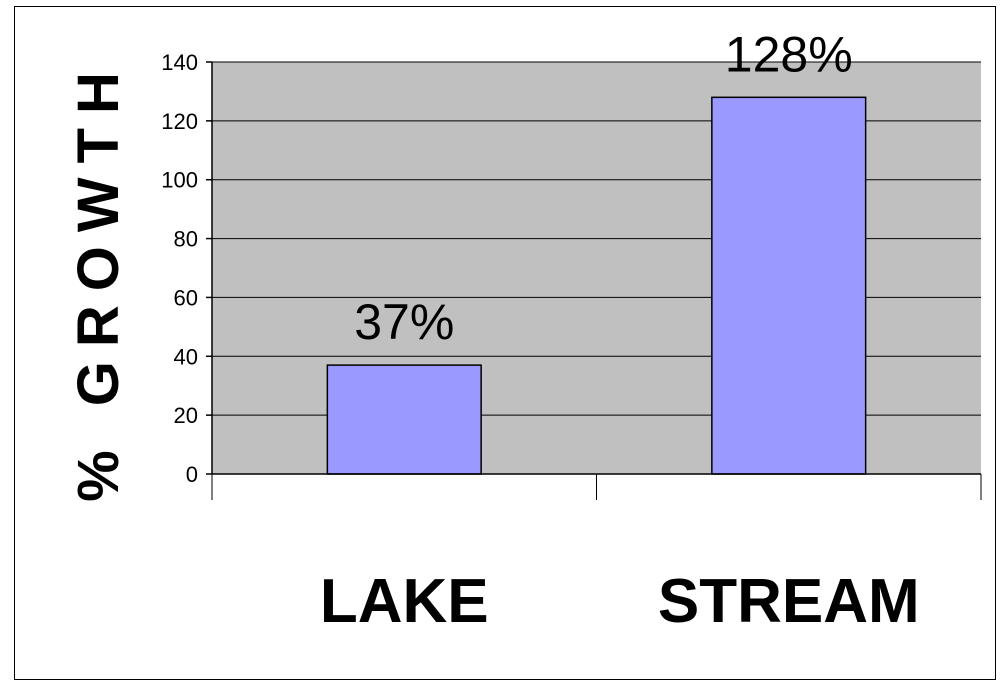 The height and width of the screenshot is (684, 1001). I want to click on category-label-stream: STREAM, so click(789, 601).